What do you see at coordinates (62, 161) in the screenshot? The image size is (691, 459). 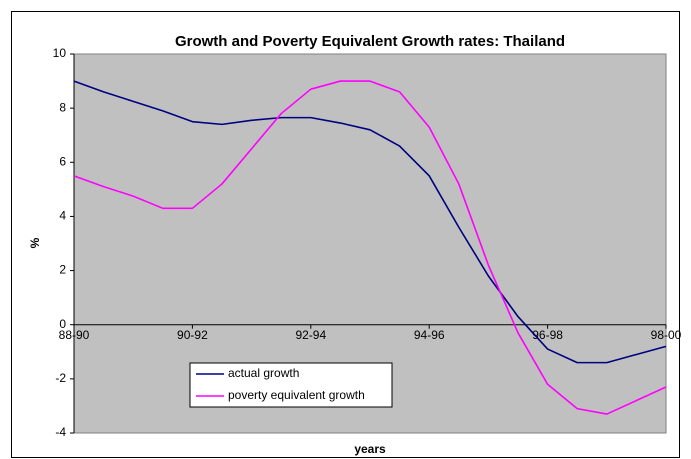 I see `y-tick-label: 6` at bounding box center [62, 161].